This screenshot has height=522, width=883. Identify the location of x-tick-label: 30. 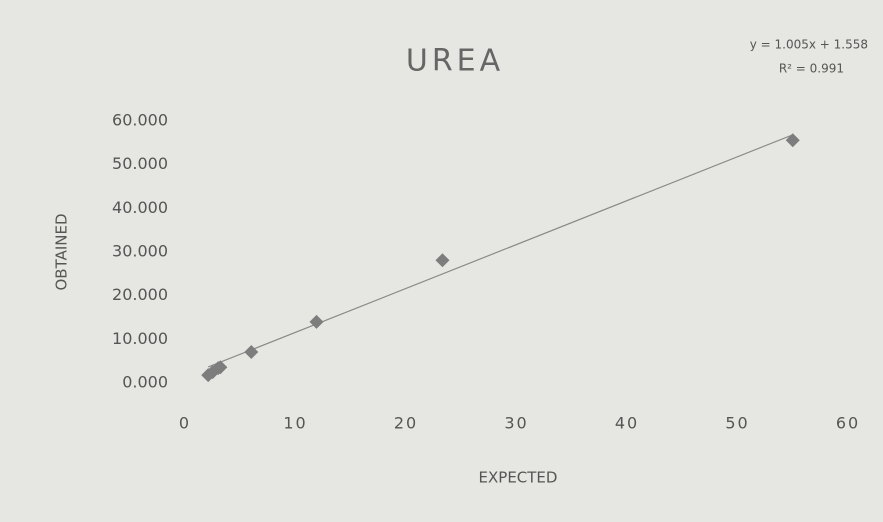
(516, 423).